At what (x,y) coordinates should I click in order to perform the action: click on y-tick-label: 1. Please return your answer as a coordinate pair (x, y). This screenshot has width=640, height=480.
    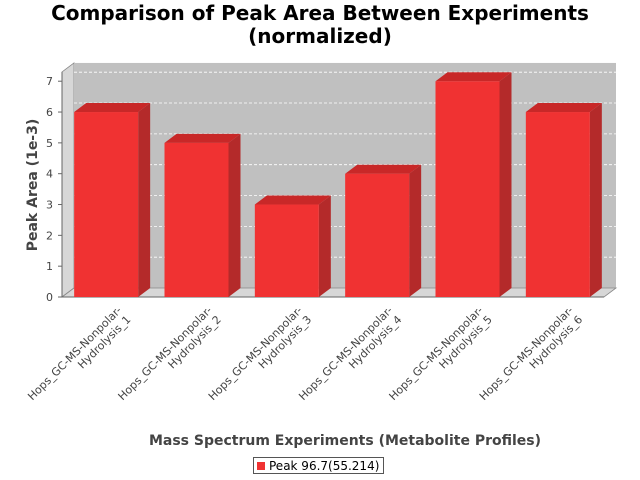
    Looking at the image, I should click on (49, 266).